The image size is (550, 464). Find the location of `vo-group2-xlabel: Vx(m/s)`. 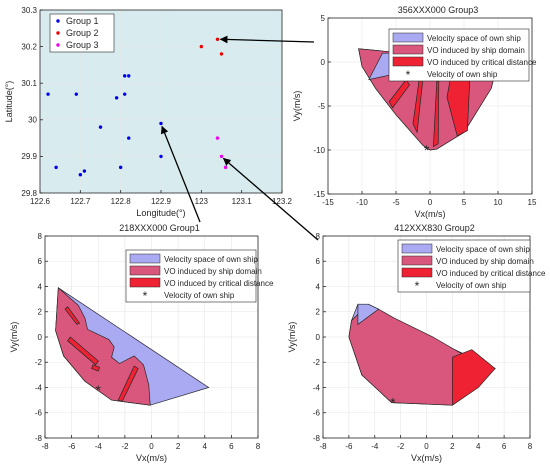

vo-group2-xlabel: Vx(m/s) is located at coordinates (426, 458).